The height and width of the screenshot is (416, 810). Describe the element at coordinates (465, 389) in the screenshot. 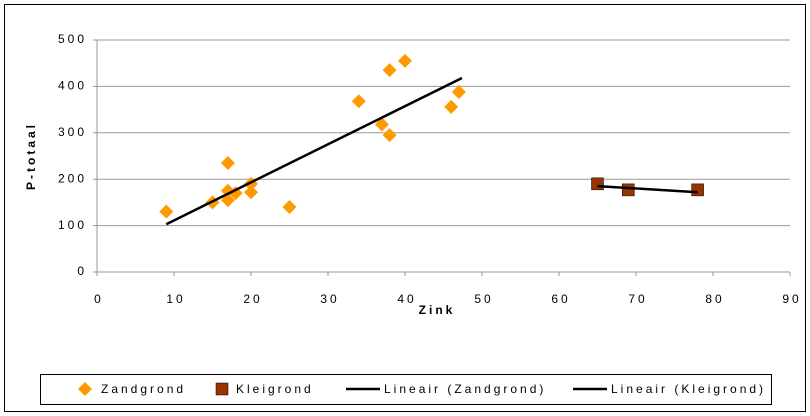

I see `legend-label: Lineair (Zandgrond)` at that location.